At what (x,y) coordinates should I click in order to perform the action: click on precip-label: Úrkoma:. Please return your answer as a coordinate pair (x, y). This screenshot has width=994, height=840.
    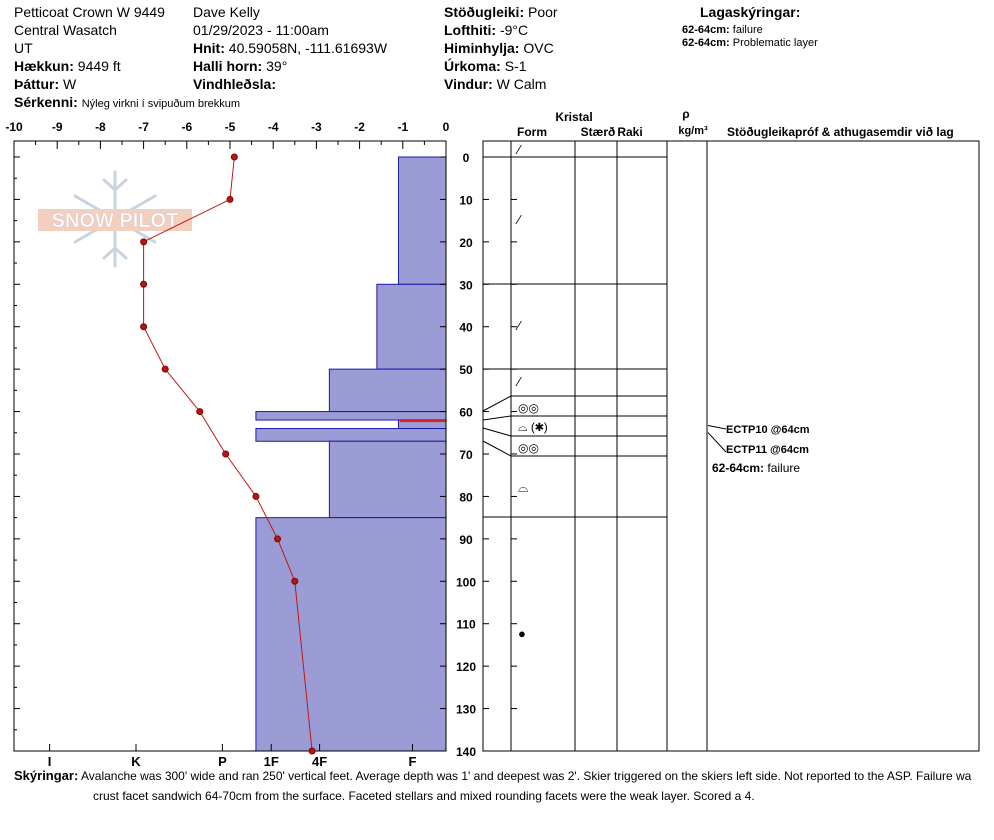
    Looking at the image, I should click on (472, 66).